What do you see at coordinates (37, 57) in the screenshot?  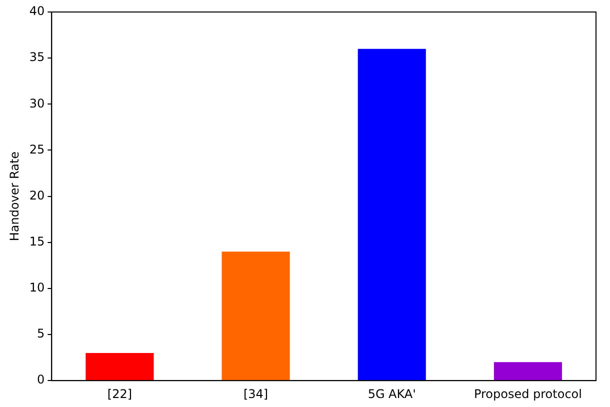 I see `y-tick-label: 35` at bounding box center [37, 57].